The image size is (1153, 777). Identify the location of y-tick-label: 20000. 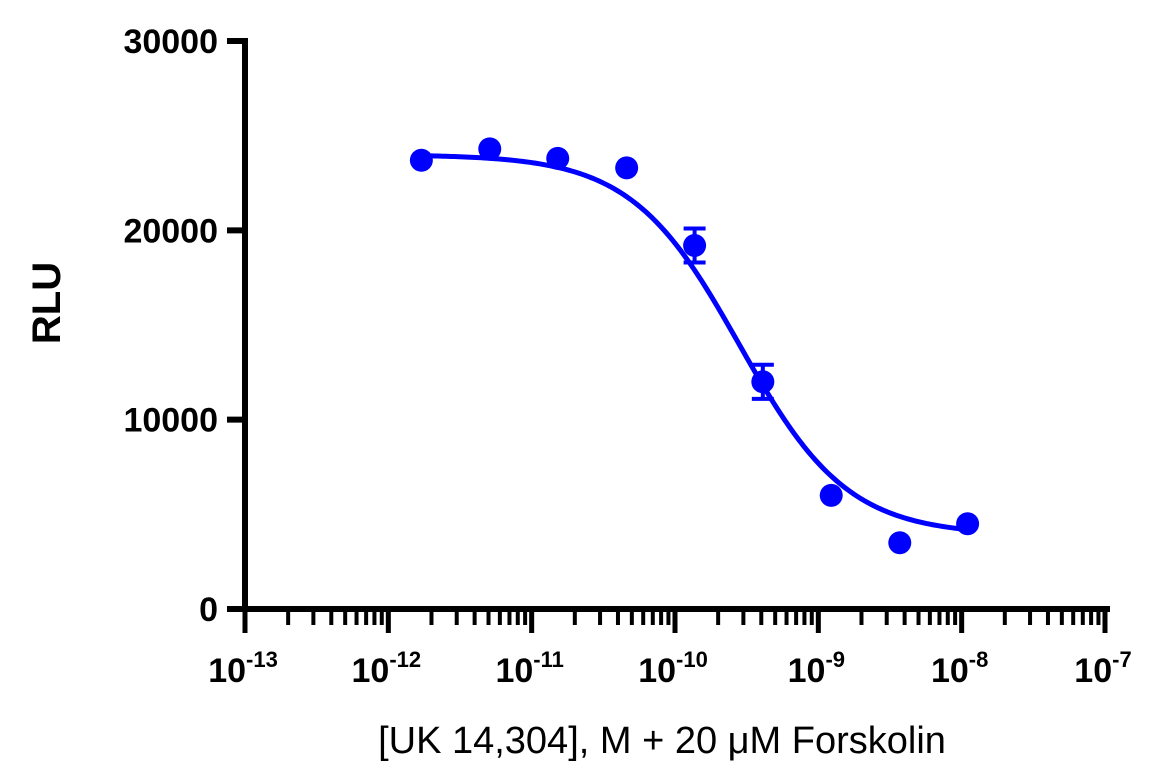
(170, 231).